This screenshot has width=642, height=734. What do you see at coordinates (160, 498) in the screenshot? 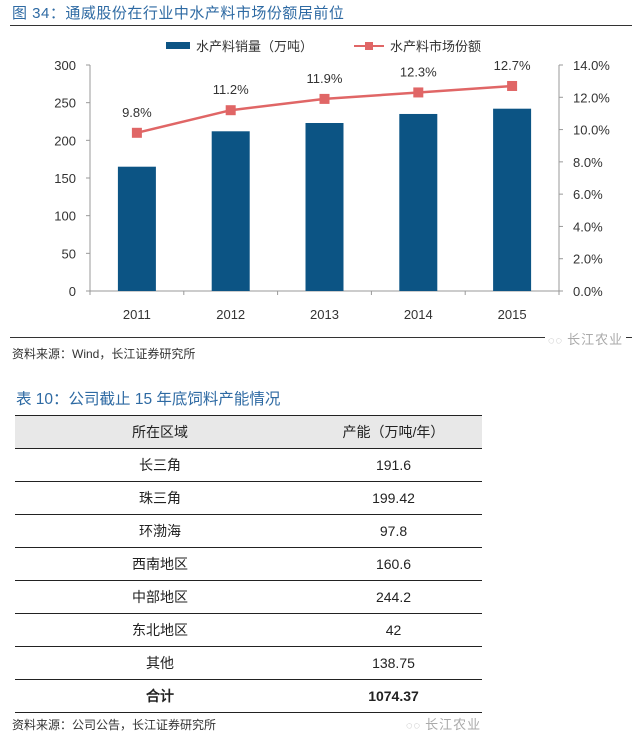
I see `cell-region: 珠三角` at bounding box center [160, 498].